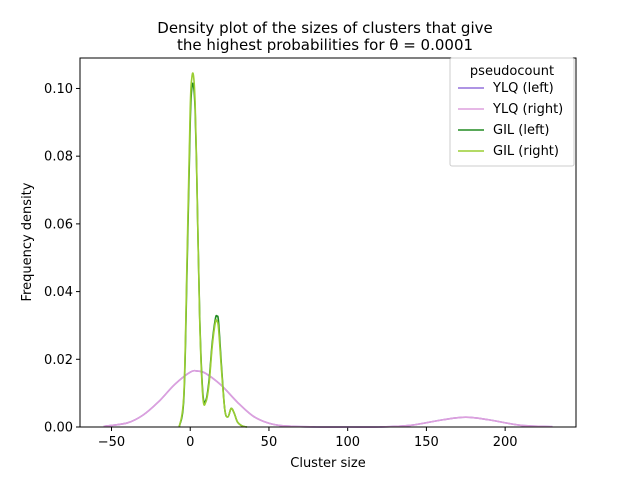 This screenshot has height=480, width=640. Describe the element at coordinates (58, 224) in the screenshot. I see `y-tick-label: 0.06` at that location.